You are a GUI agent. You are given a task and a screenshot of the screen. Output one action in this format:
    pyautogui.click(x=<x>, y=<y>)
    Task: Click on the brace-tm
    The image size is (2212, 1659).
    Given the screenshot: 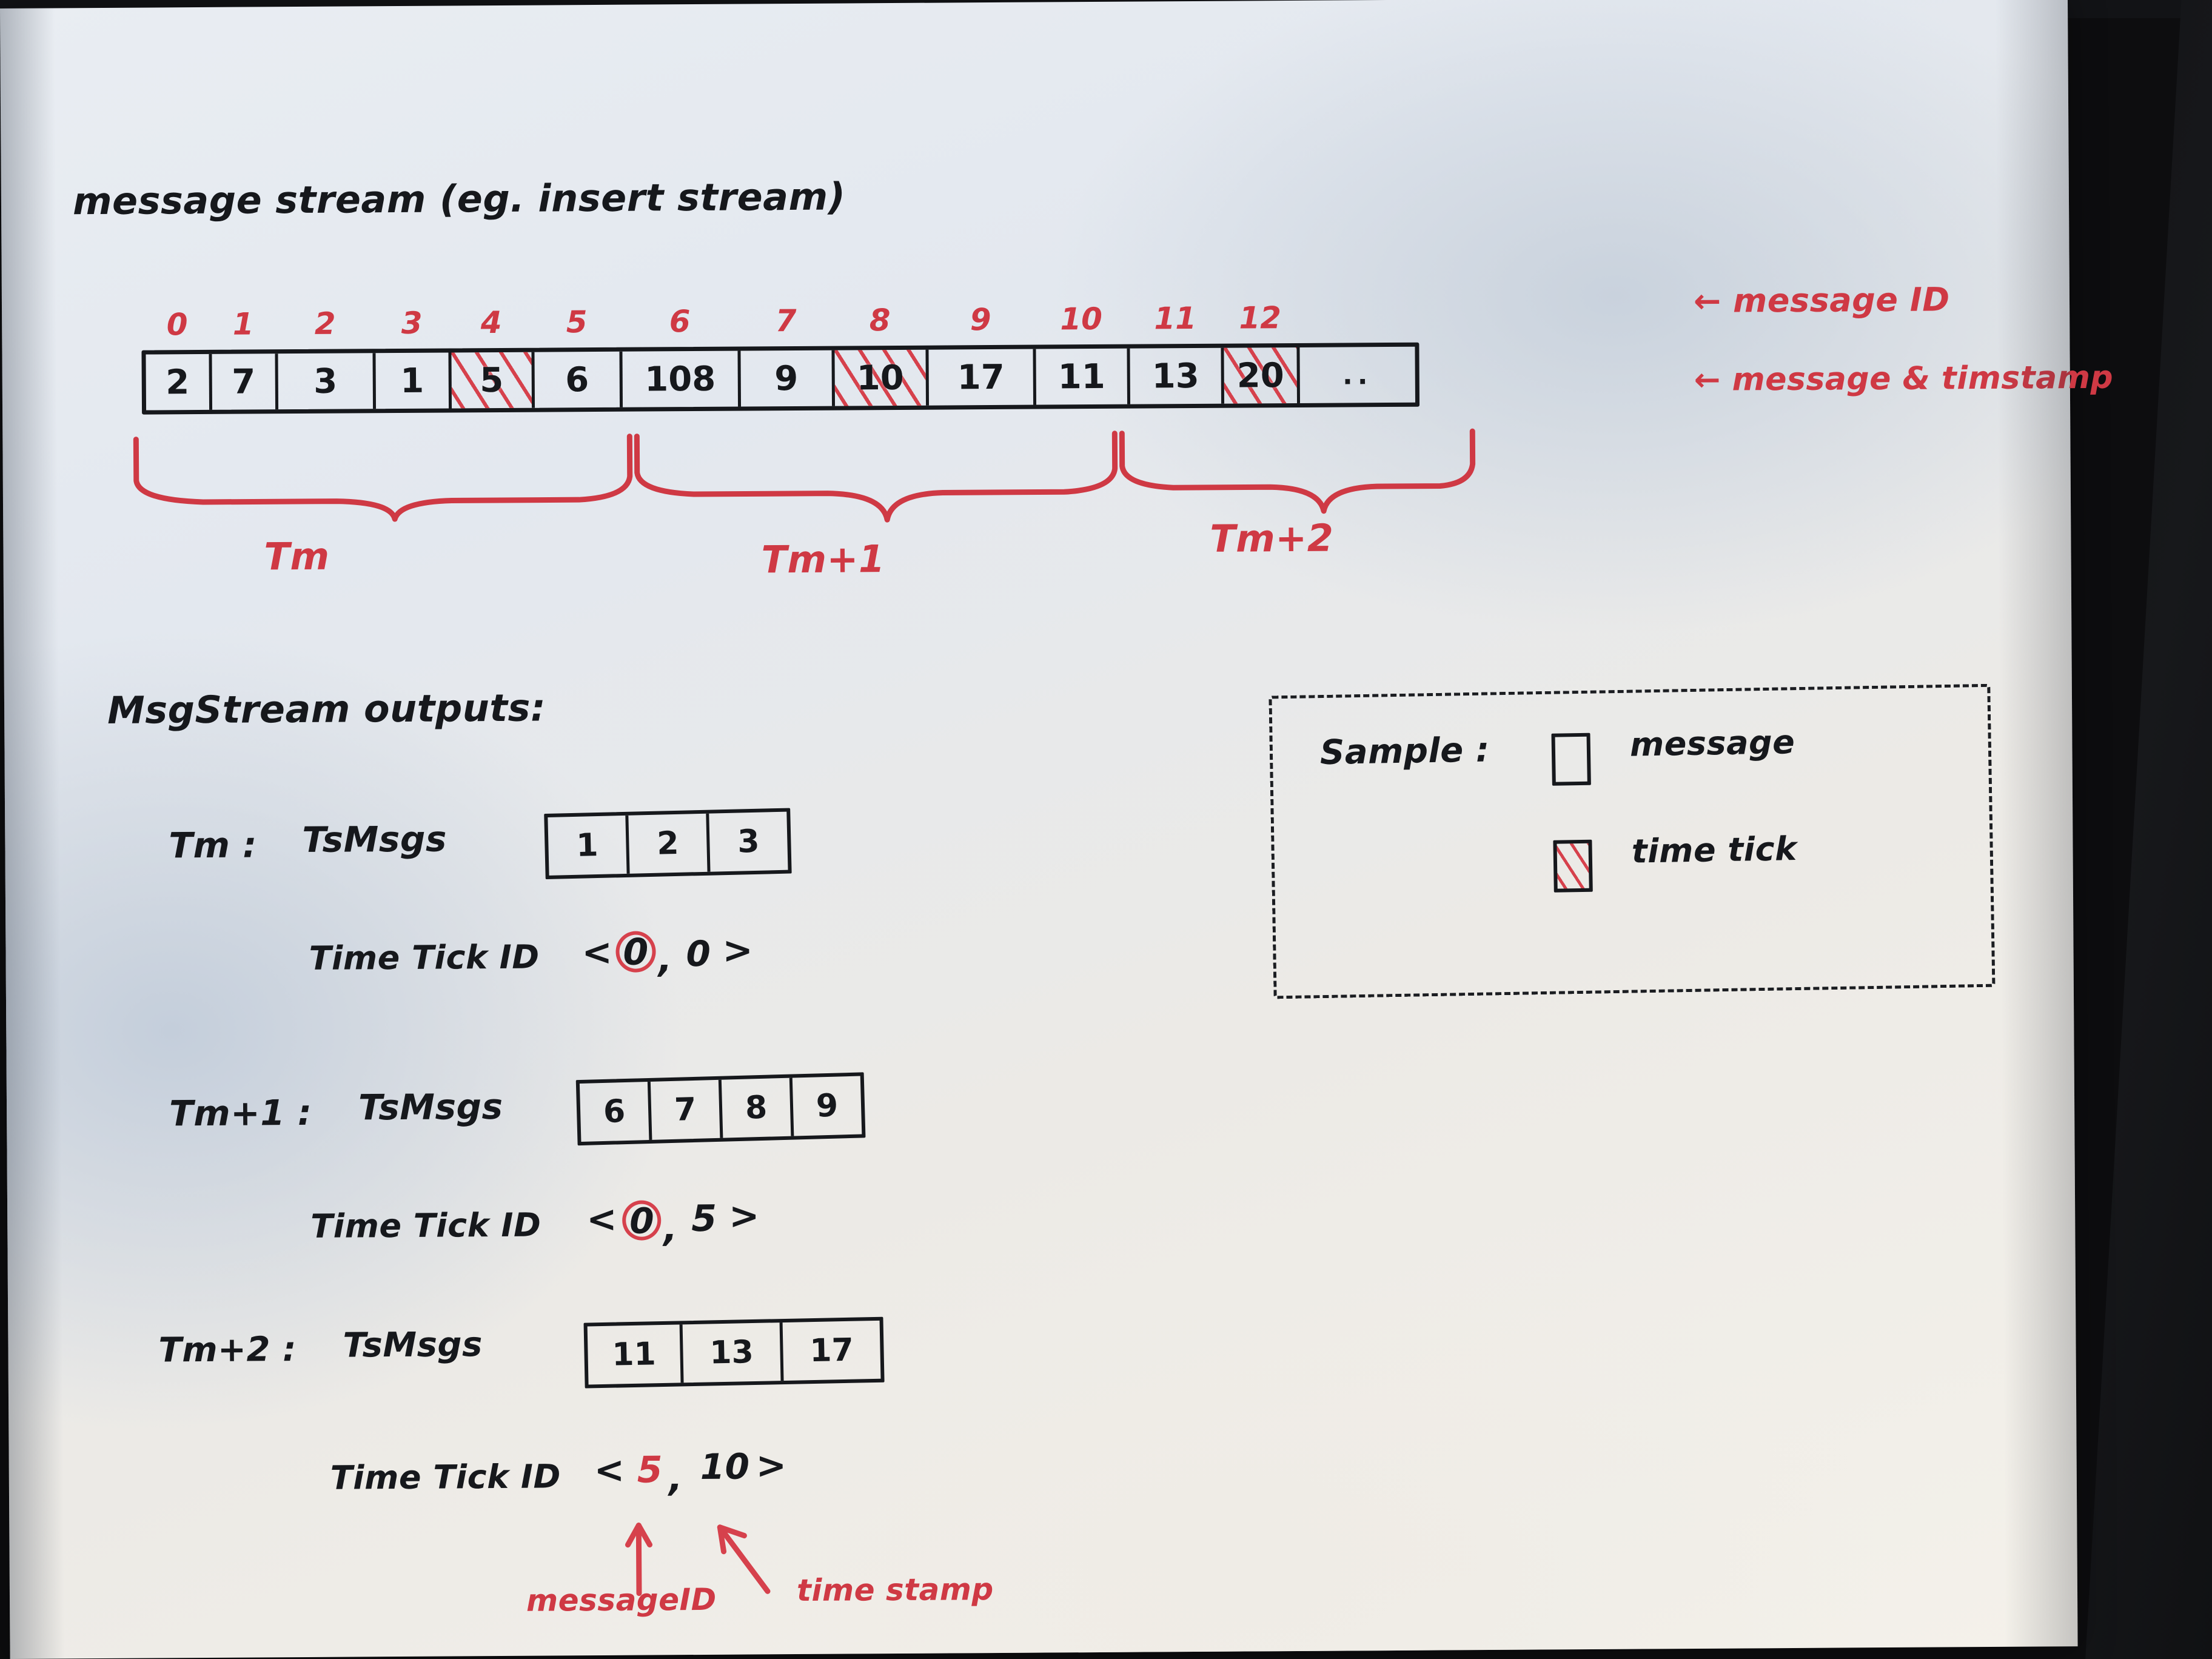 What is the action you would take?
    pyautogui.click(x=383, y=478)
    